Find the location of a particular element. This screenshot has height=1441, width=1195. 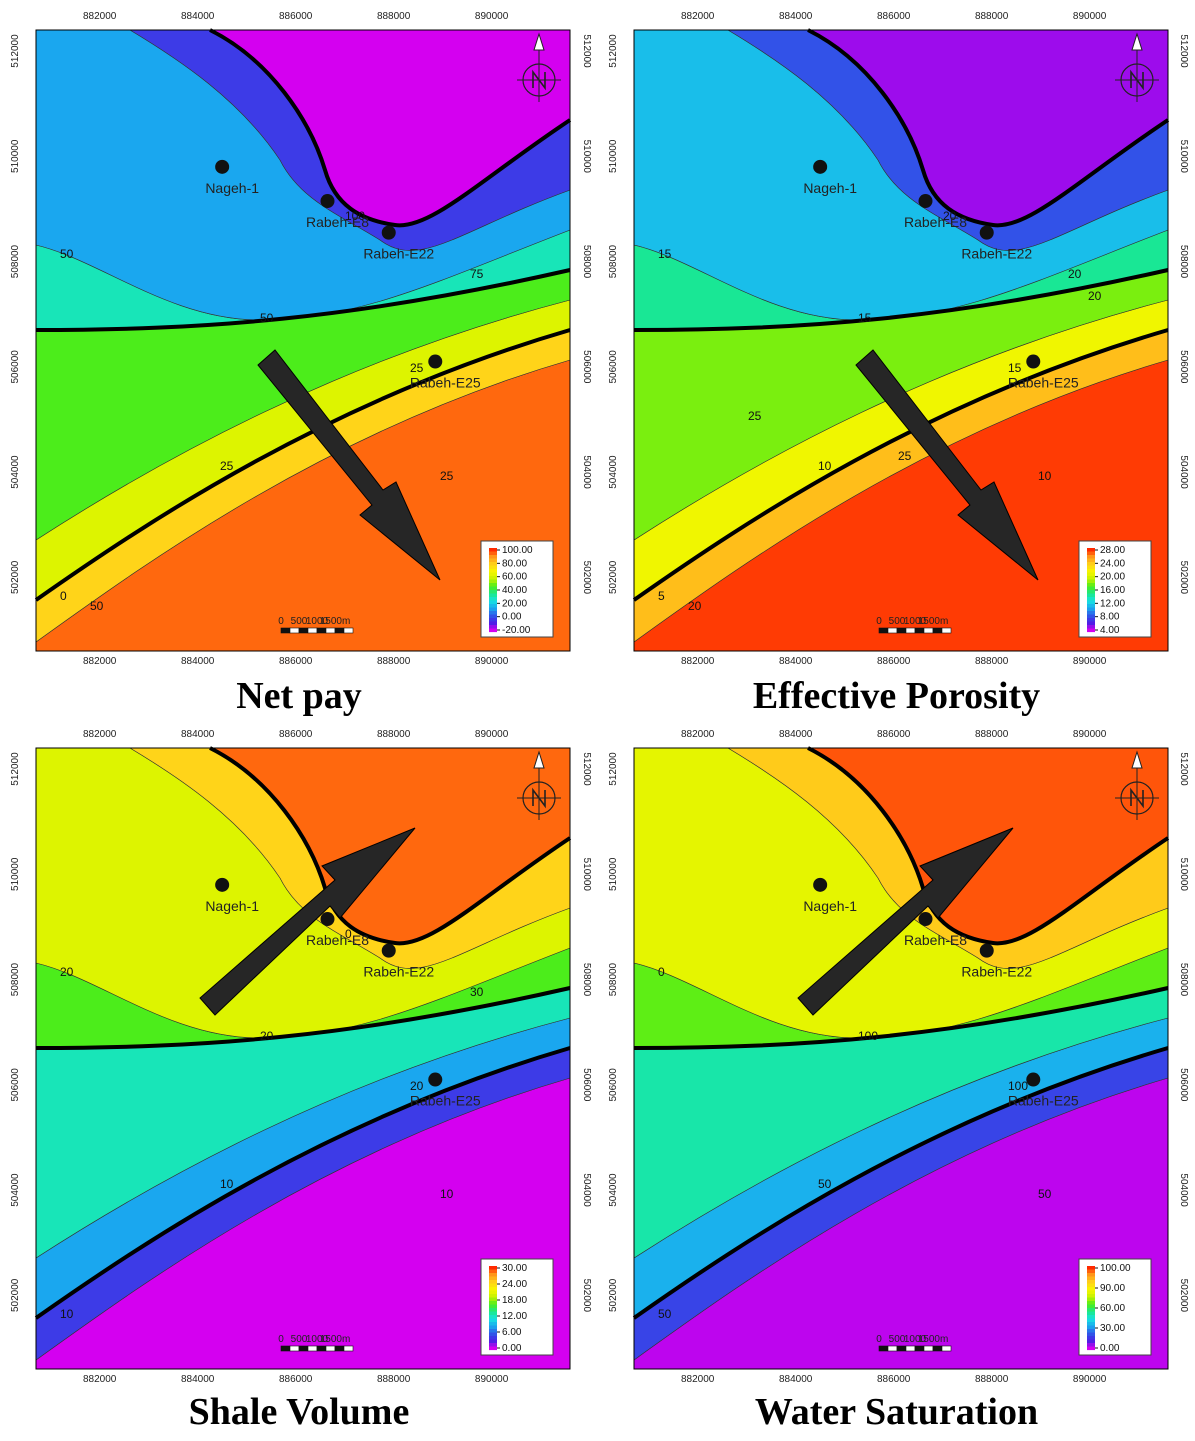

x-tick-label-bottom: 884000 is located at coordinates (796, 1379).